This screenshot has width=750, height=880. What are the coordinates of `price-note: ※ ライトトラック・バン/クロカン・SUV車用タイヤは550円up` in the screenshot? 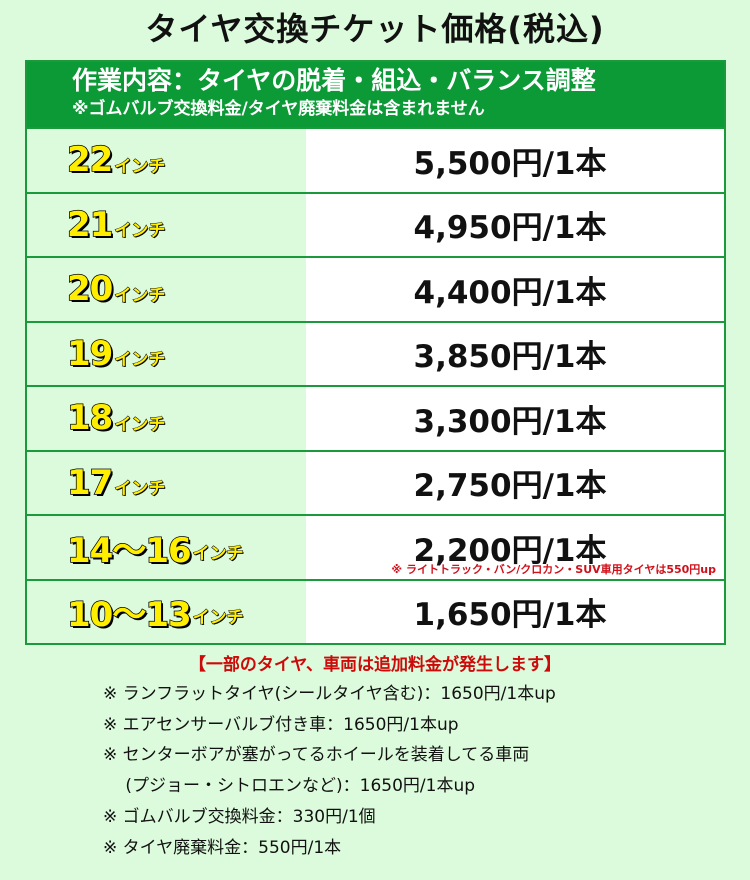 It's located at (553, 569).